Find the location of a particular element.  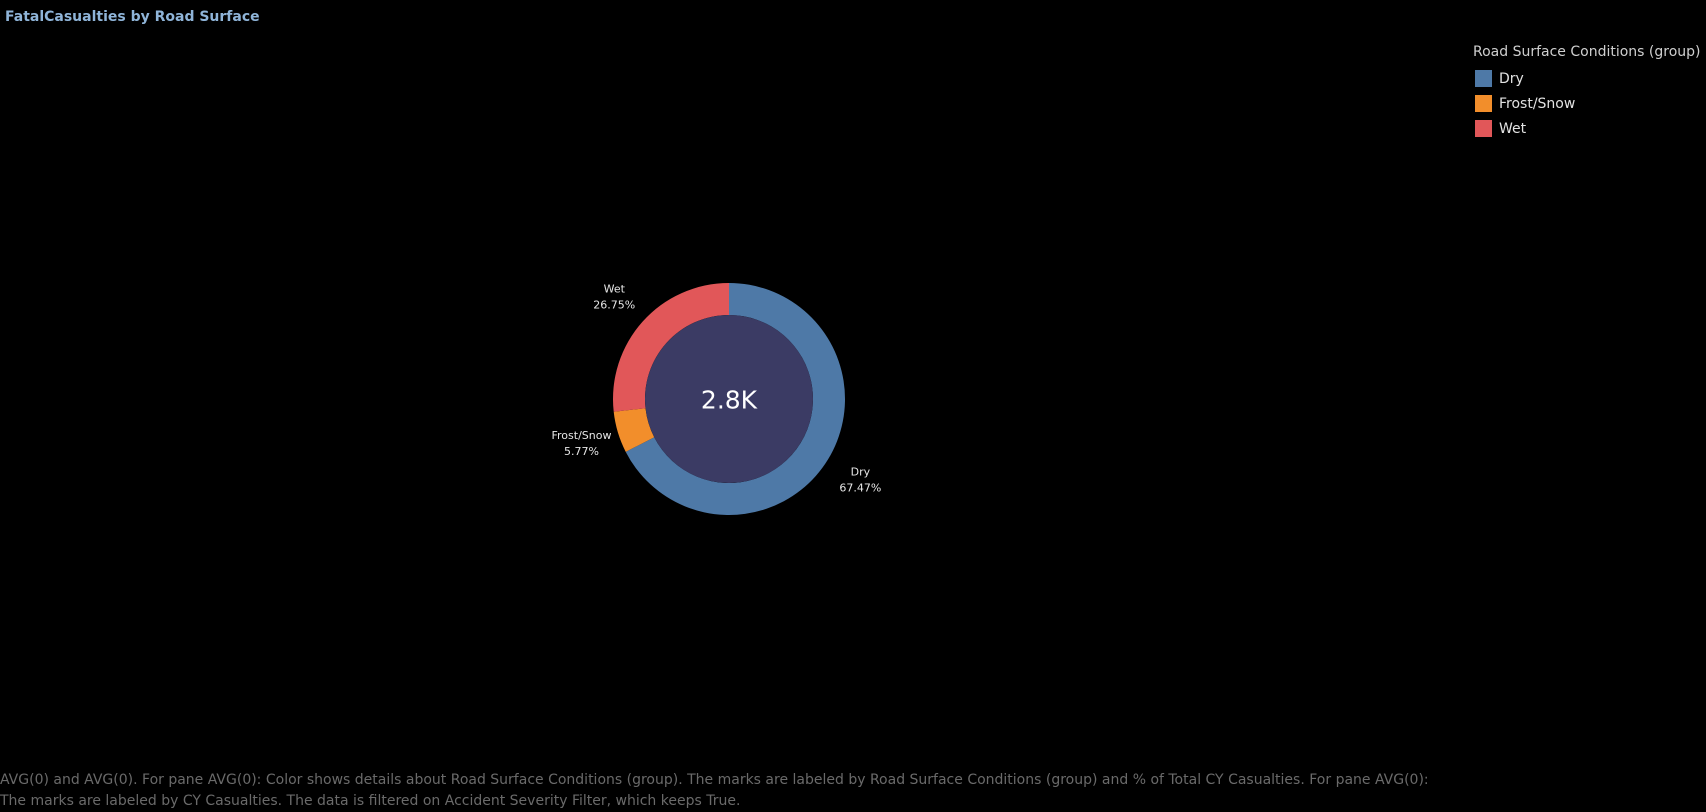

slice-label-name-frost-snow: Frost/Snow is located at coordinates (582, 435).